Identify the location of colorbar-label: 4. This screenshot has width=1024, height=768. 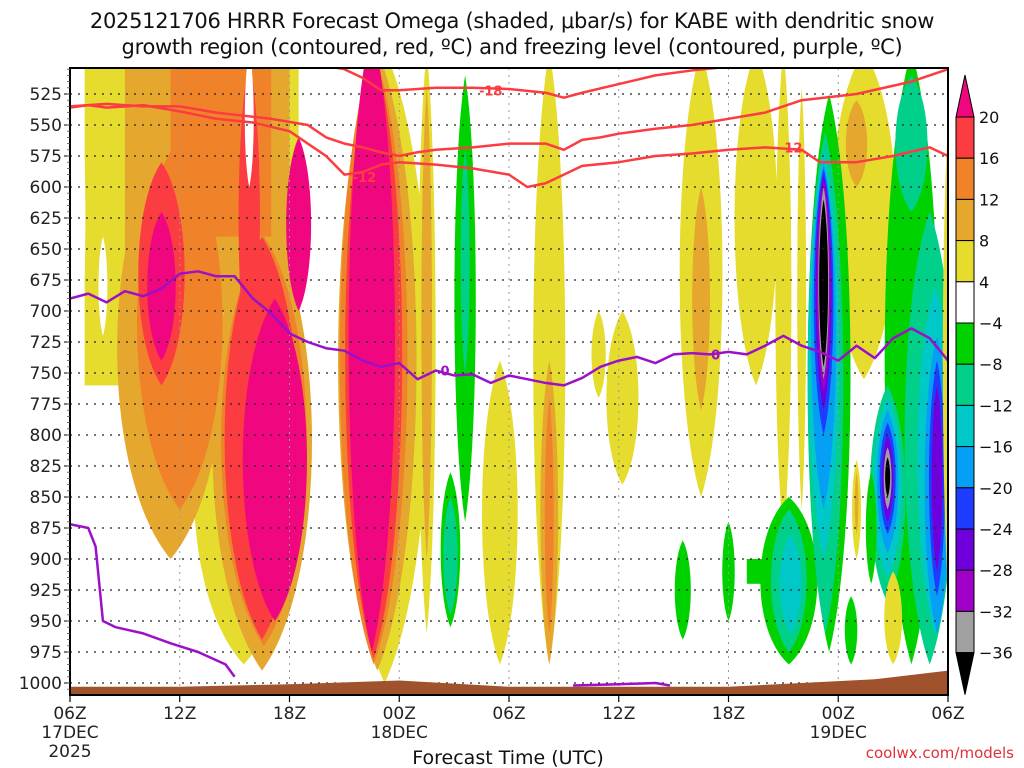
(984, 282).